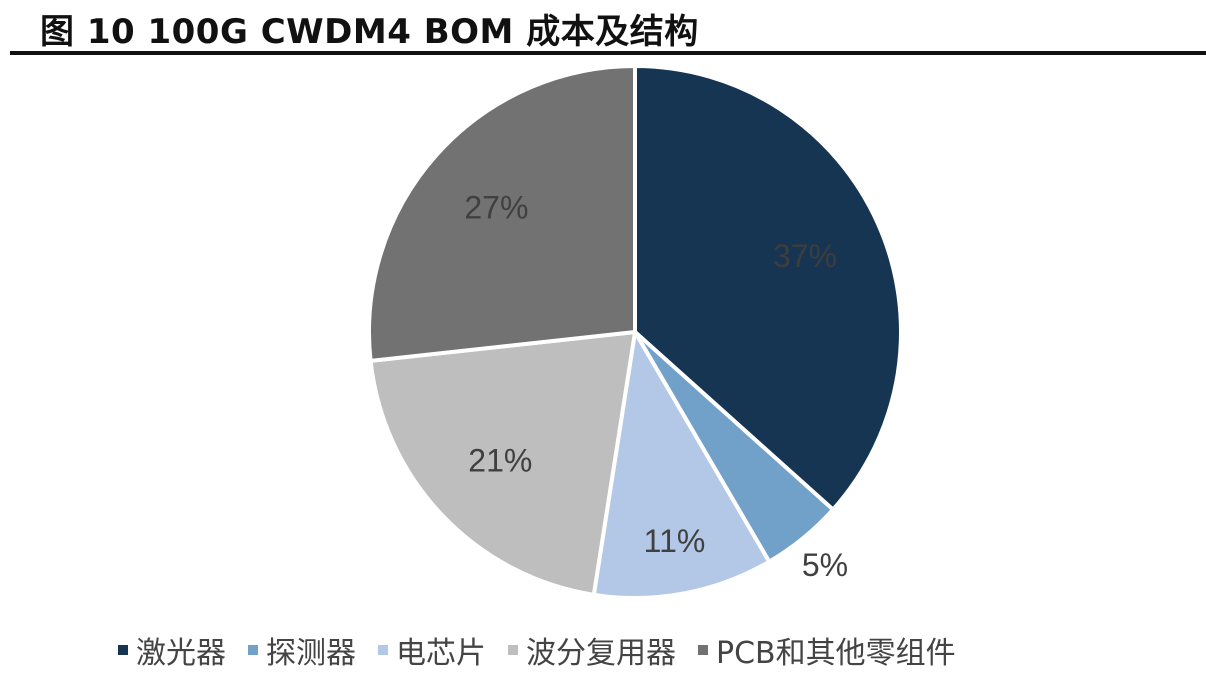  Describe the element at coordinates (500, 461) in the screenshot. I see `pie-slice-label: 21%` at that location.